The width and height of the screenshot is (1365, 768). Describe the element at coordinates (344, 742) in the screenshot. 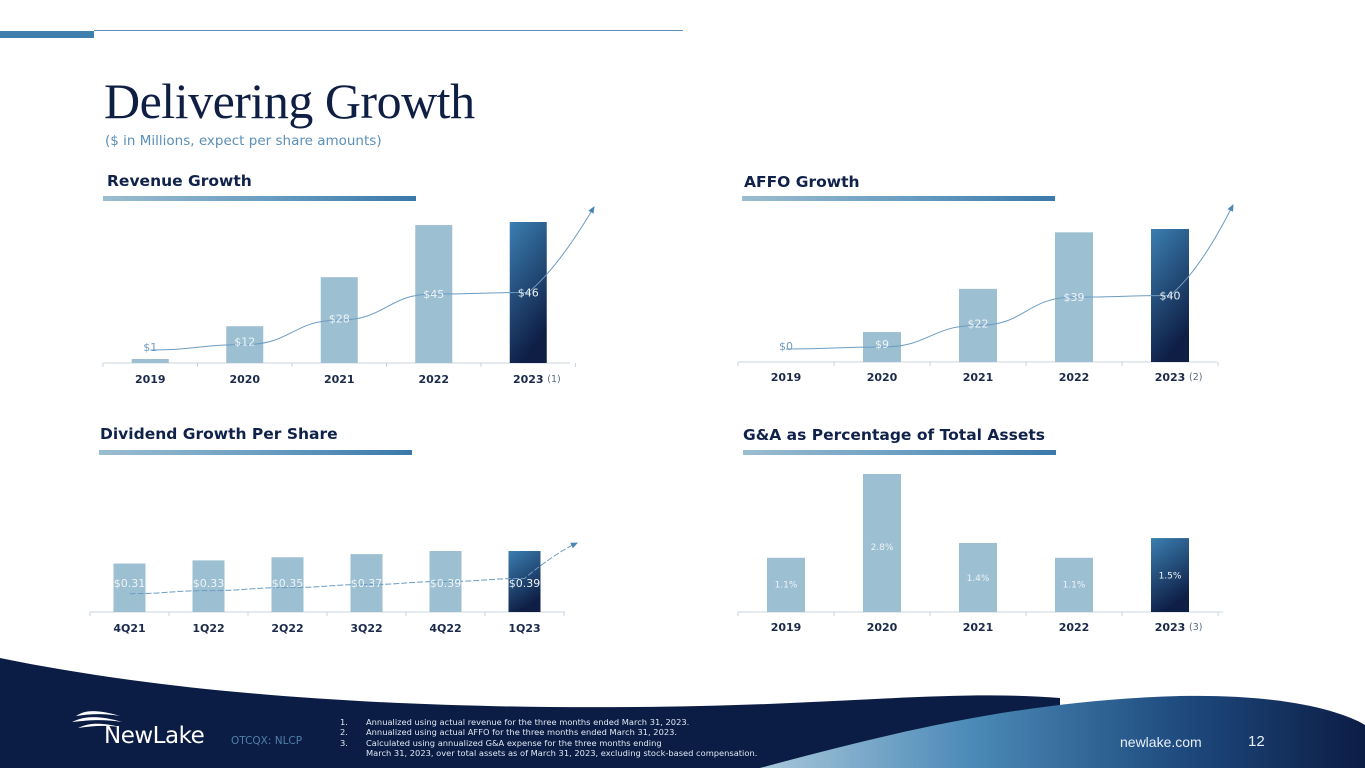

I see `footnote-number: 3.` at that location.